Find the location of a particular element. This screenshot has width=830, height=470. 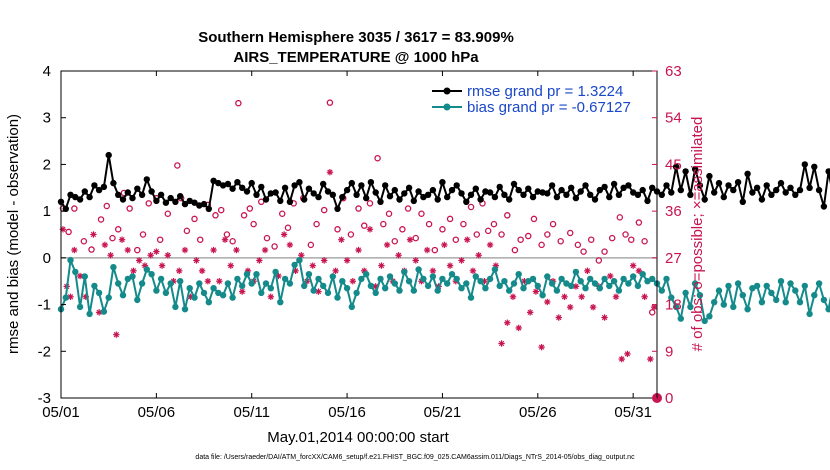

y-tick-label: -3 is located at coordinates (44, 398).